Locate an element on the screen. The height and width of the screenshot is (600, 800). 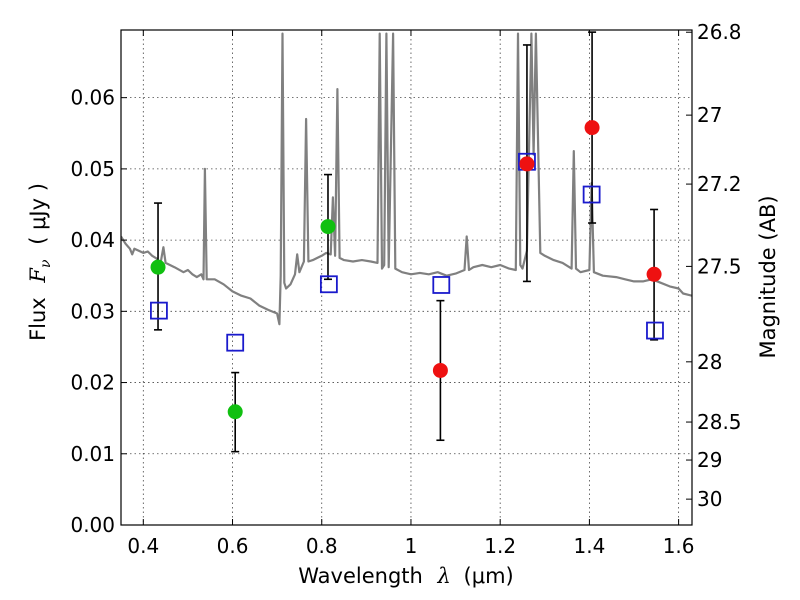
right-tick-label: 28 is located at coordinates (709, 362).